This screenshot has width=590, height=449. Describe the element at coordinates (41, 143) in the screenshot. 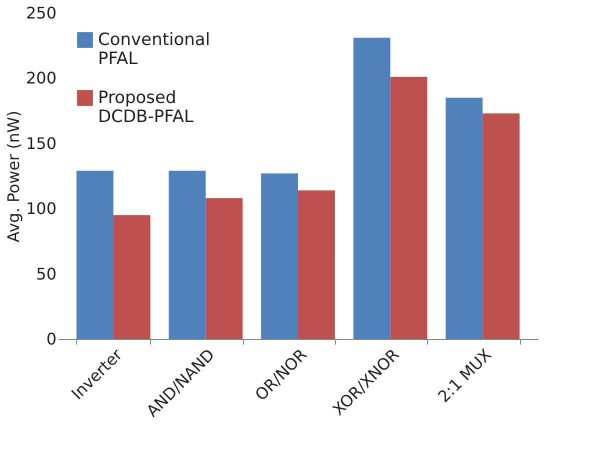

I see `y-tick-label: 150` at that location.